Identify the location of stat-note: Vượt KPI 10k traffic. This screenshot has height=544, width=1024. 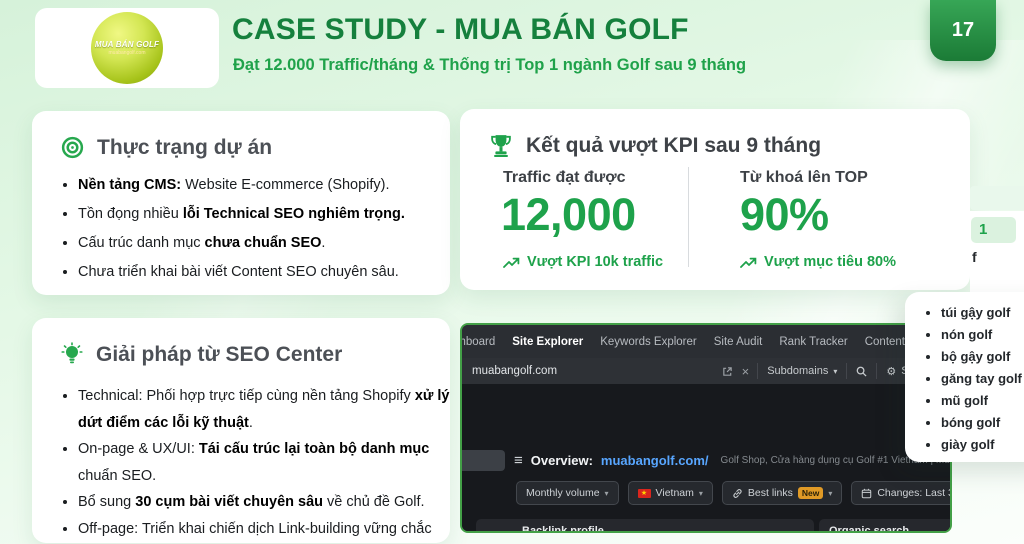
(583, 262).